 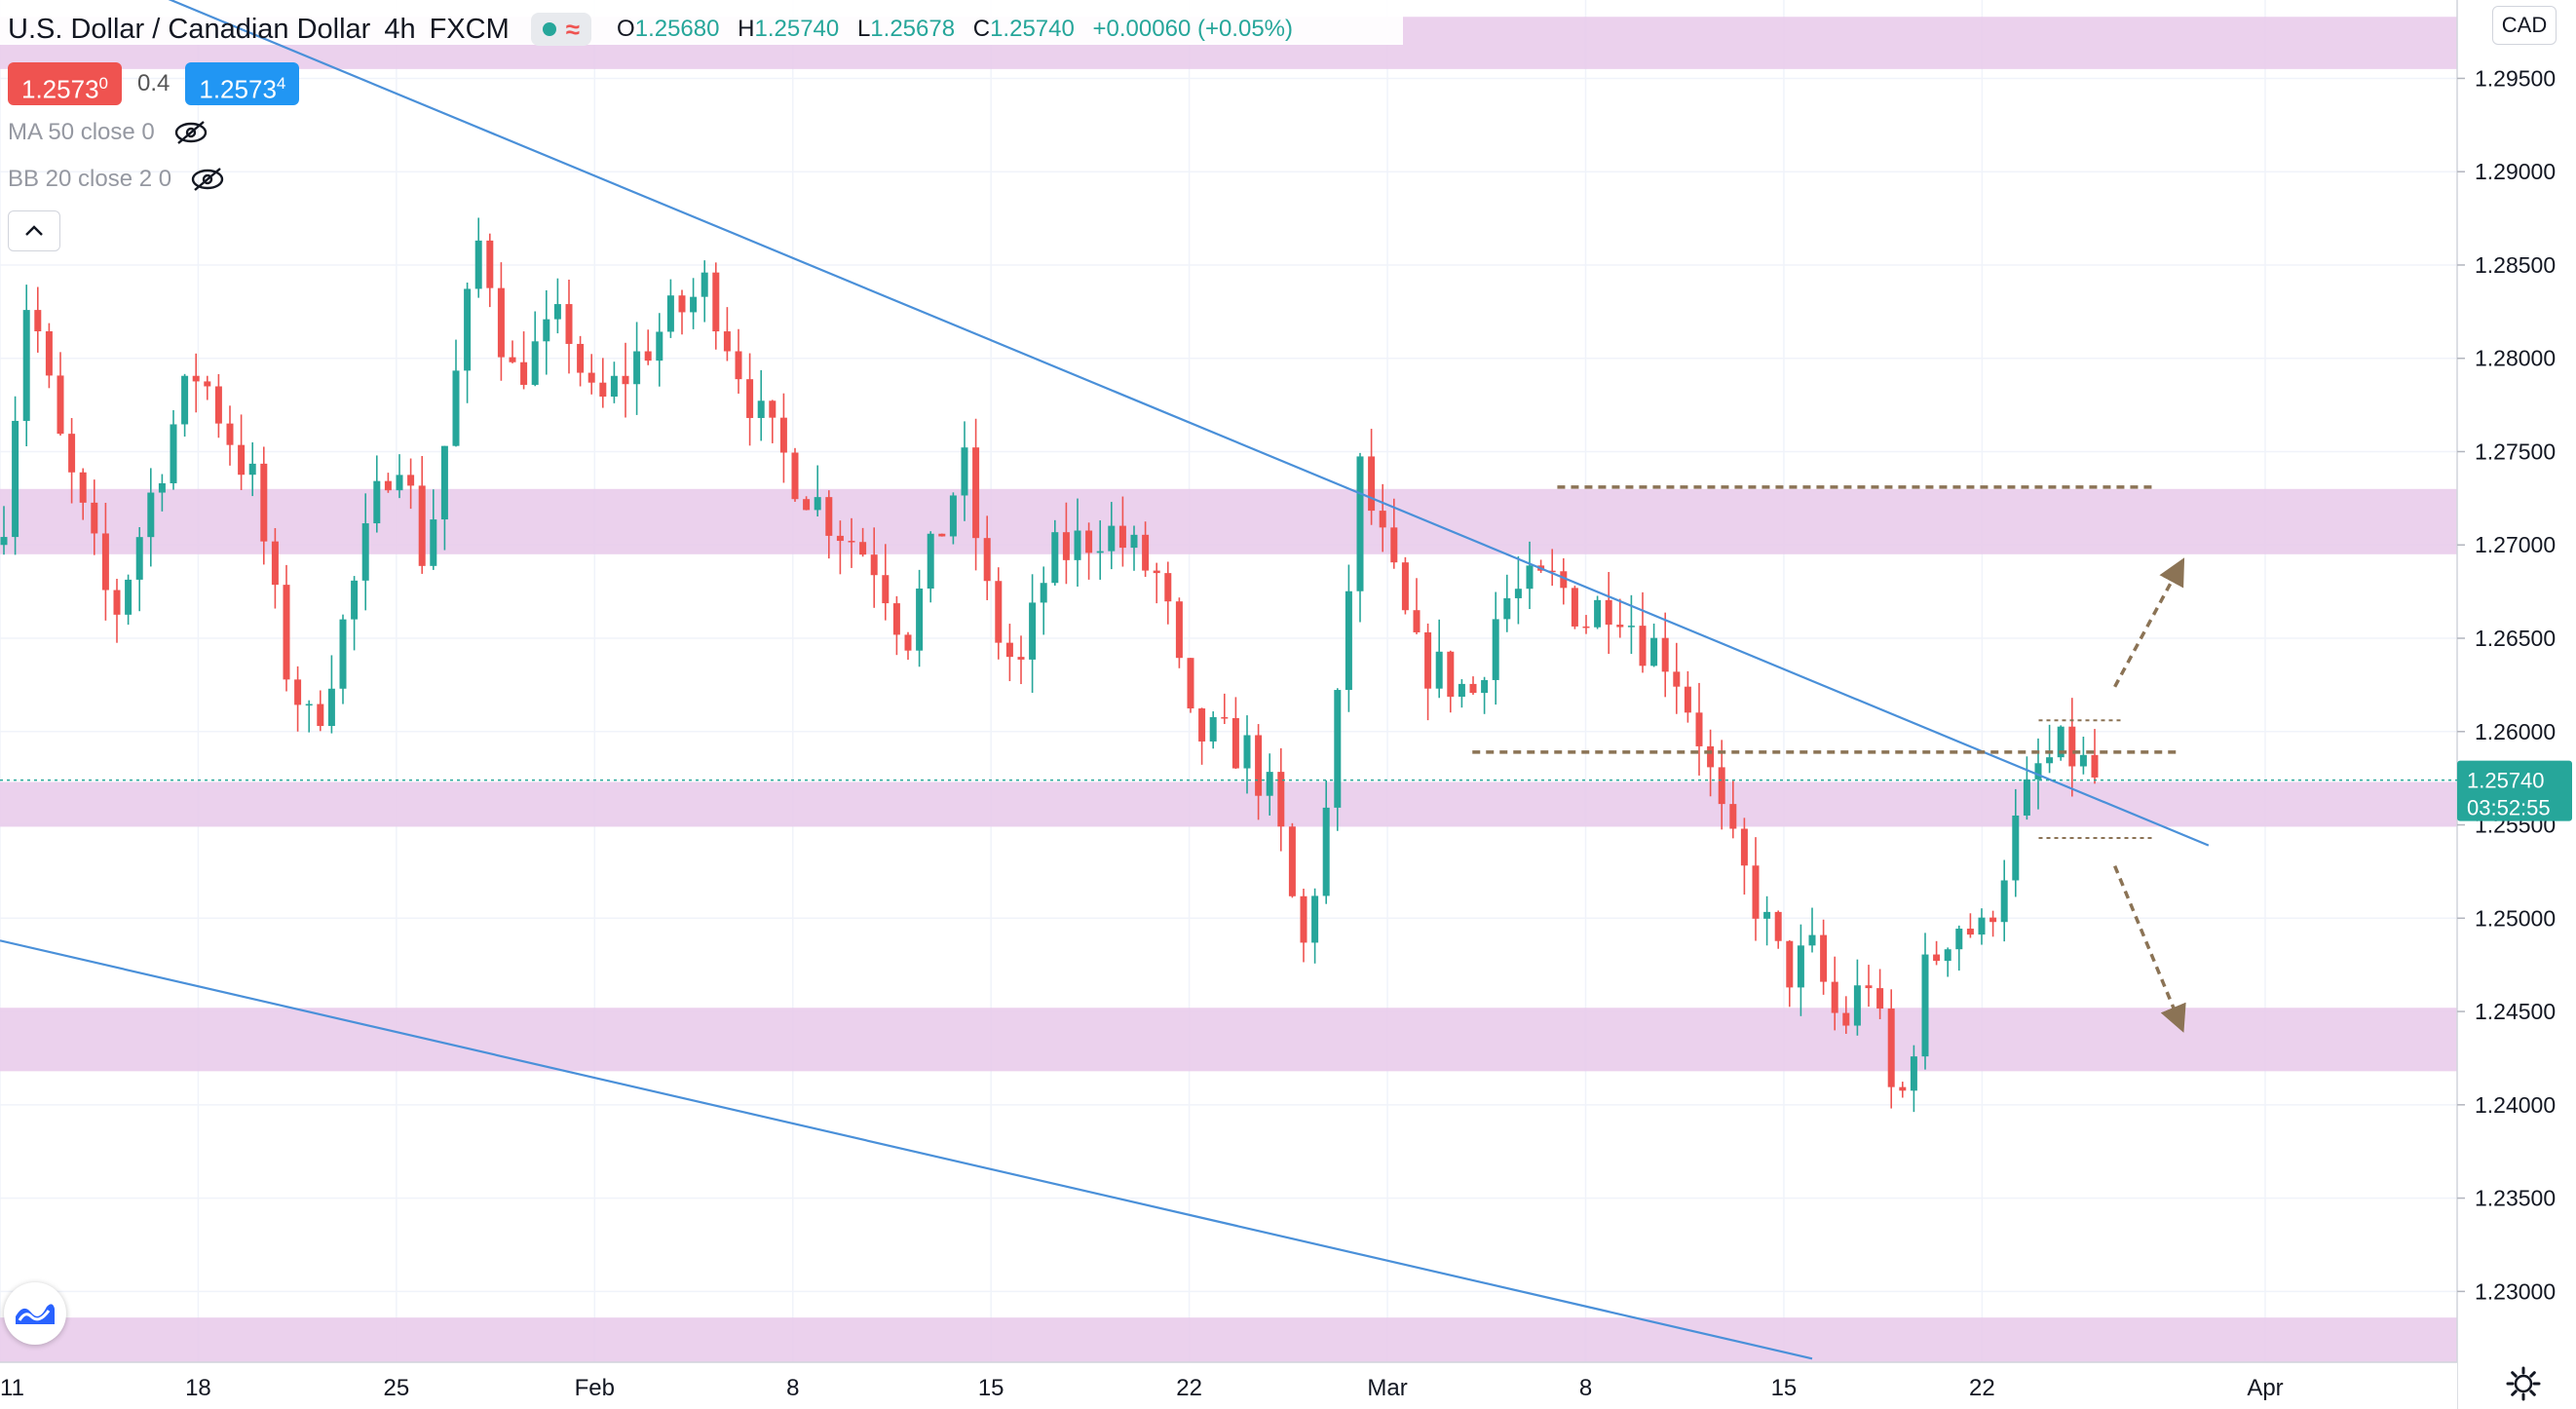 What do you see at coordinates (90, 179) in the screenshot?
I see `indicator-bb-label: BB 20 close 2 0` at bounding box center [90, 179].